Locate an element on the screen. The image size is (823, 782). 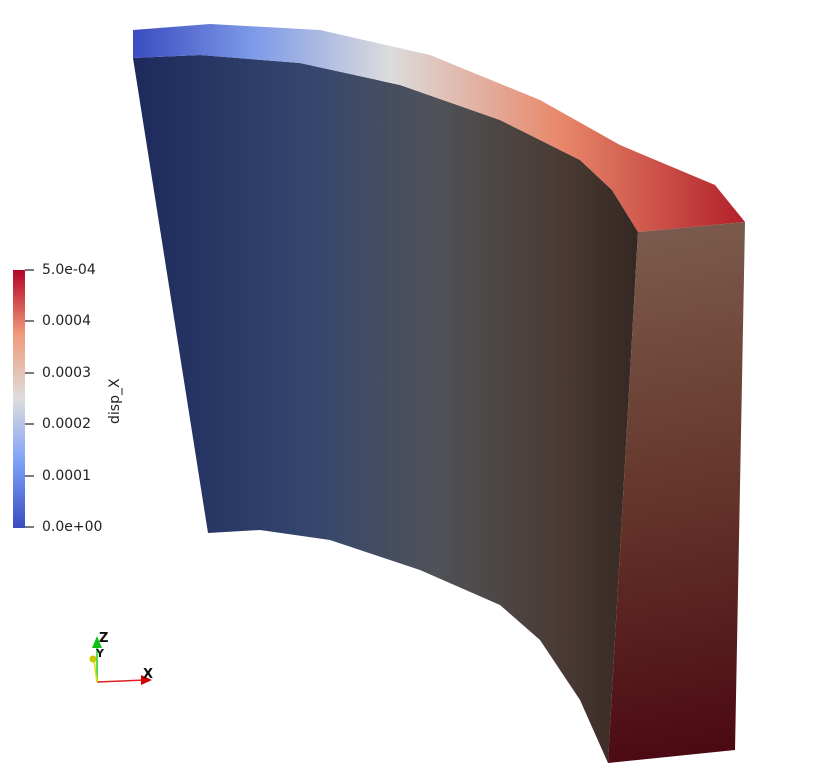
colorbar-tick-label: 0.0002 is located at coordinates (66, 424).